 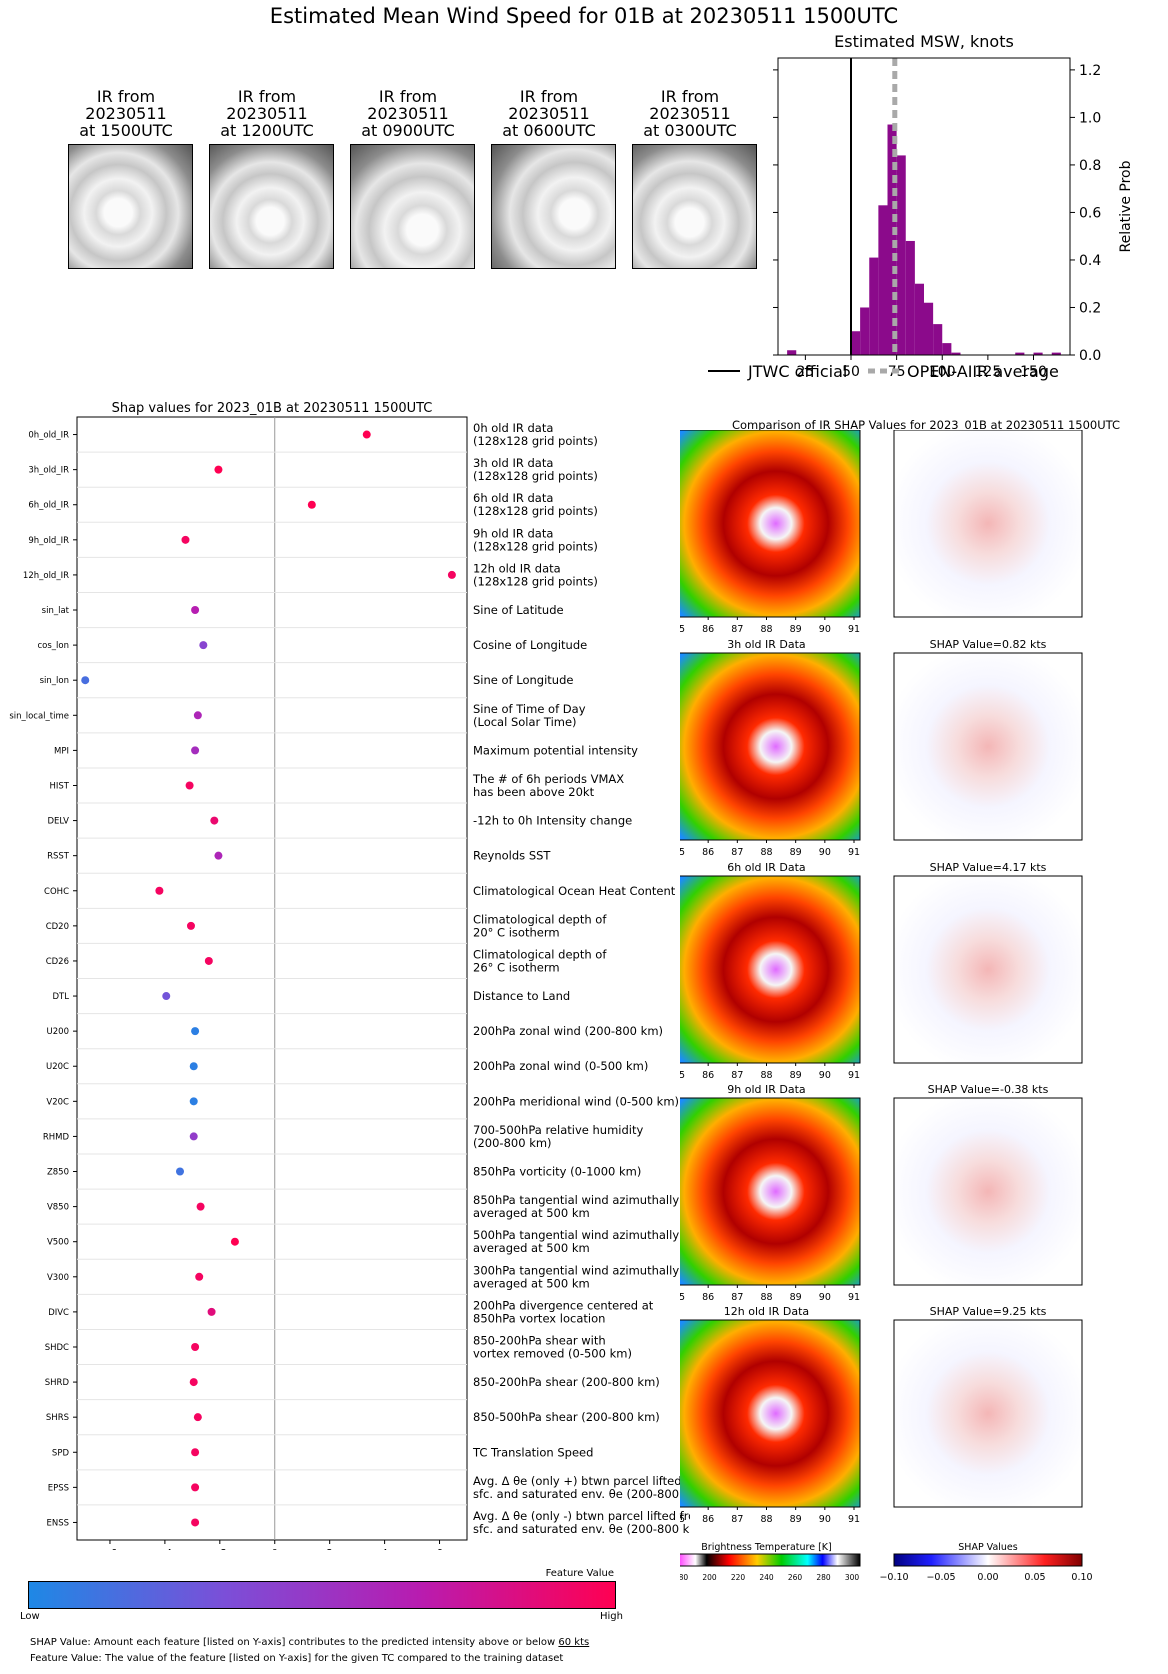 What do you see at coordinates (560, 1066) in the screenshot?
I see `feature-description: 200hPa zonal wind (0-500 km)` at bounding box center [560, 1066].